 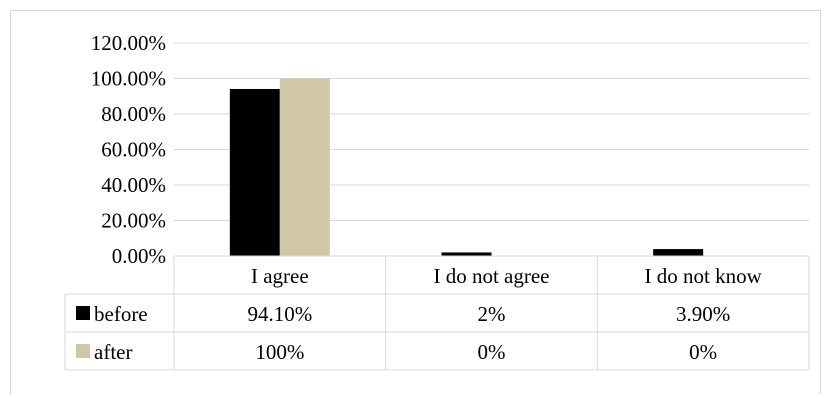 I want to click on category-label: I agree, so click(x=280, y=276).